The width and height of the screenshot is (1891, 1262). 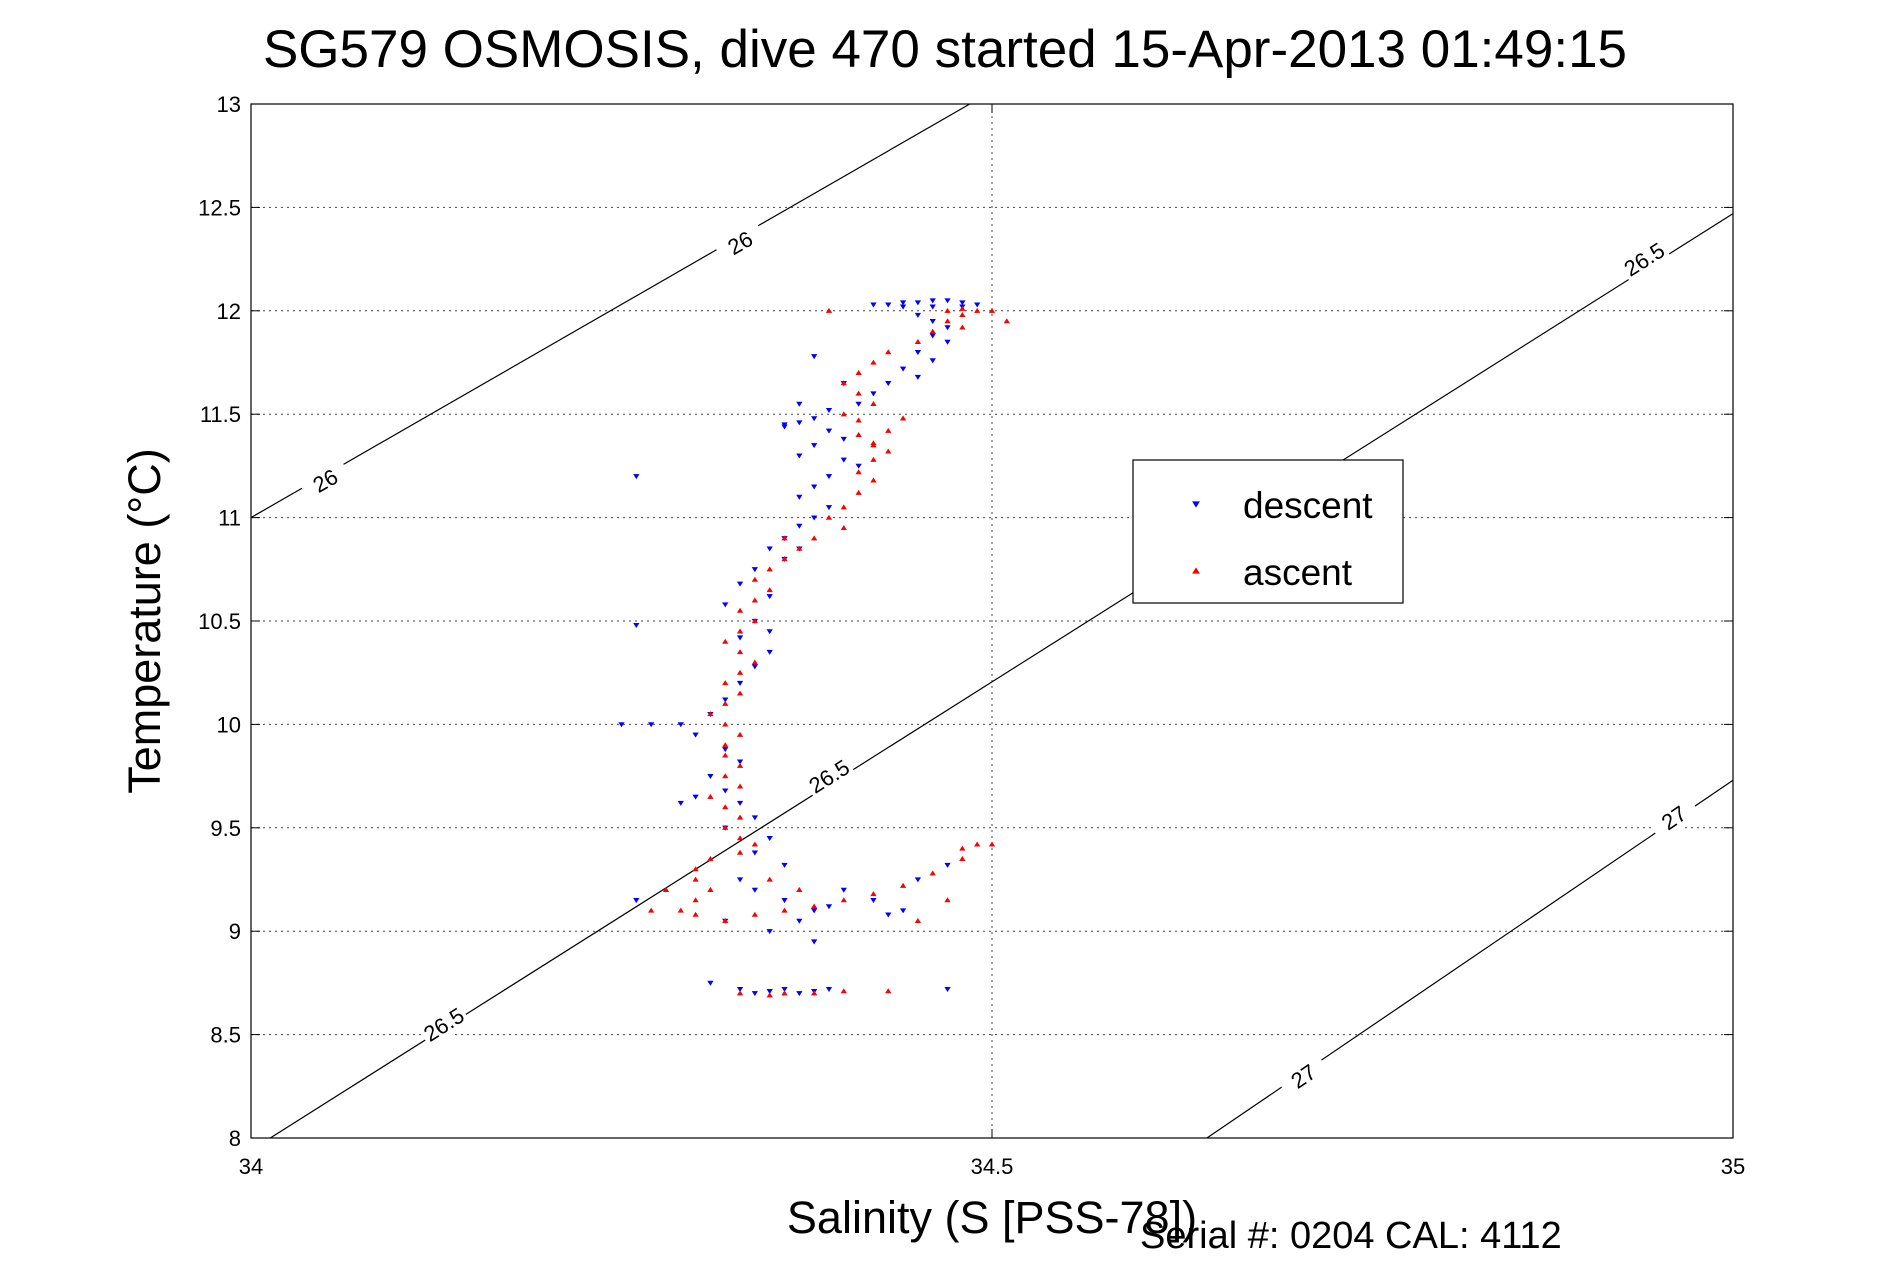 I want to click on y-tick-label: 10.5, so click(x=219, y=621).